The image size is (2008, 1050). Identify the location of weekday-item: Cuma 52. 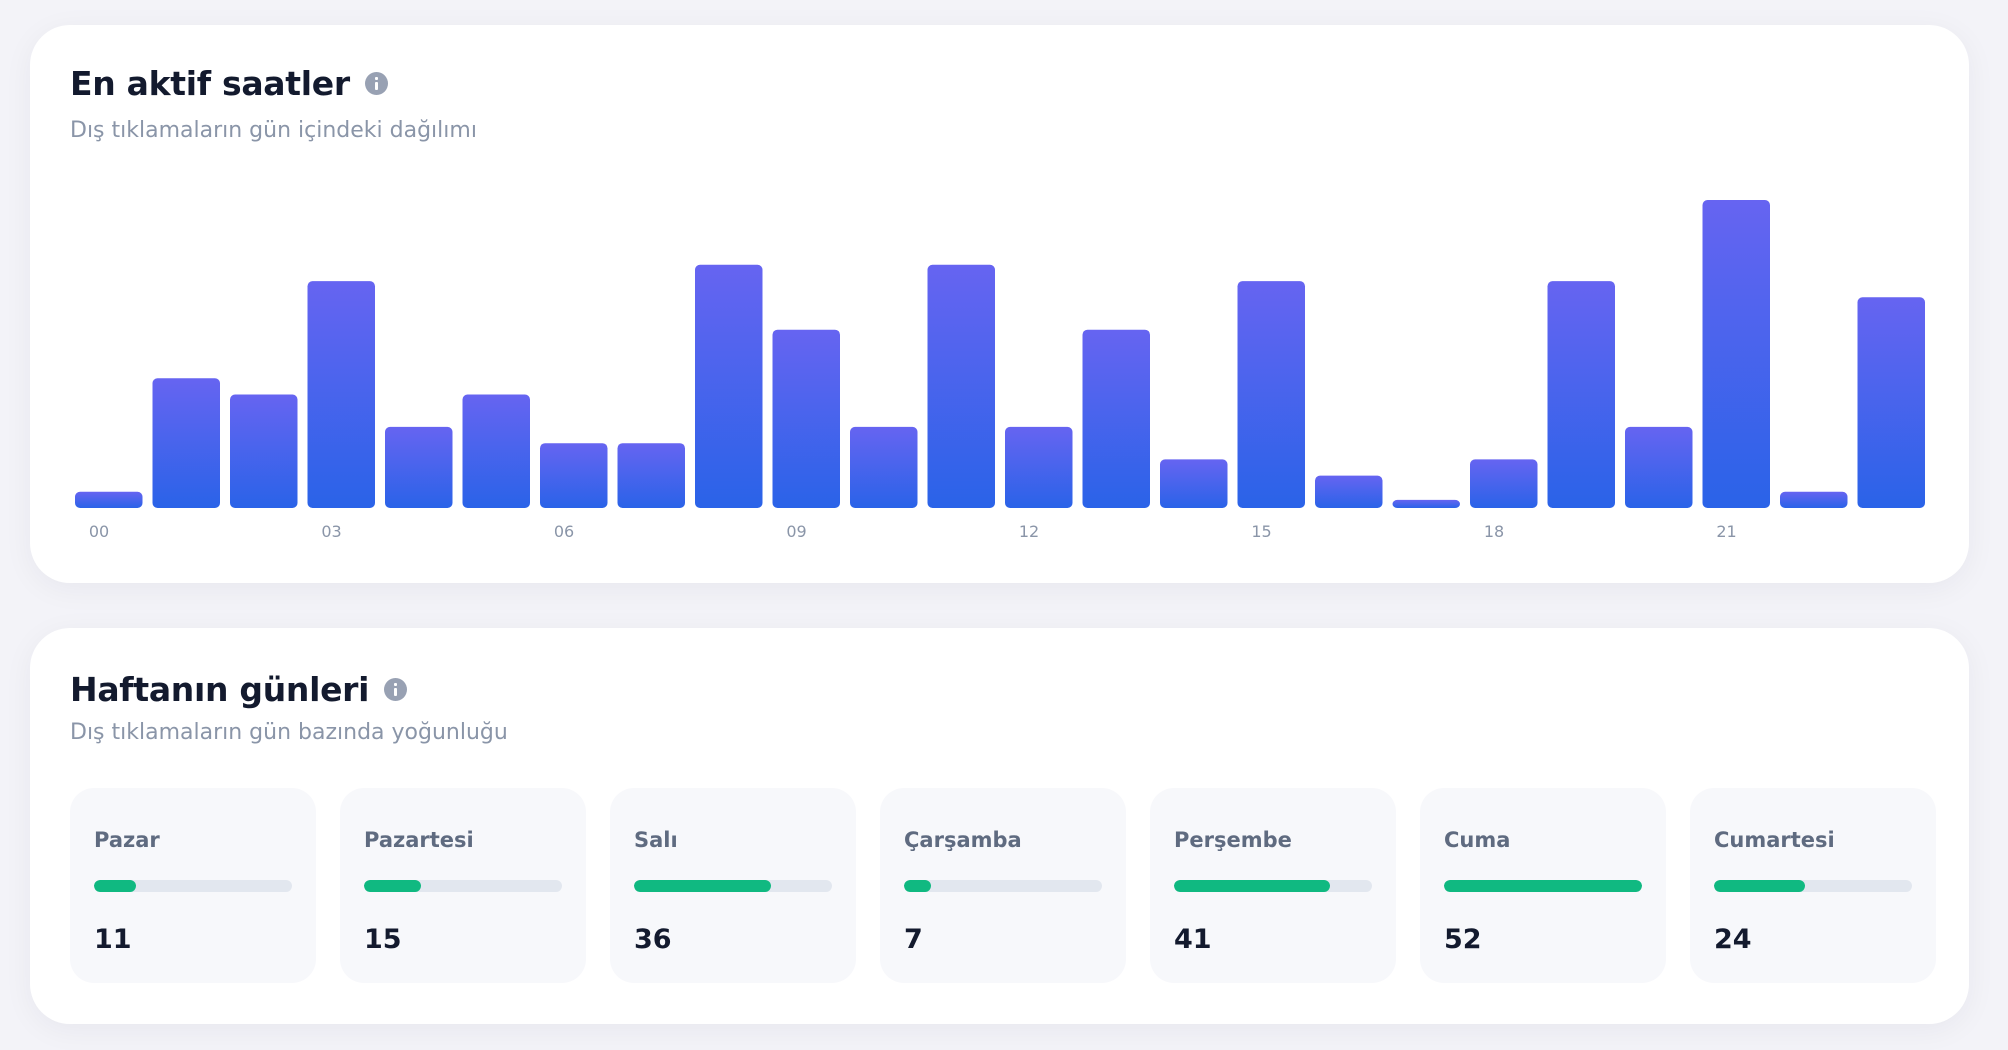
(1543, 885).